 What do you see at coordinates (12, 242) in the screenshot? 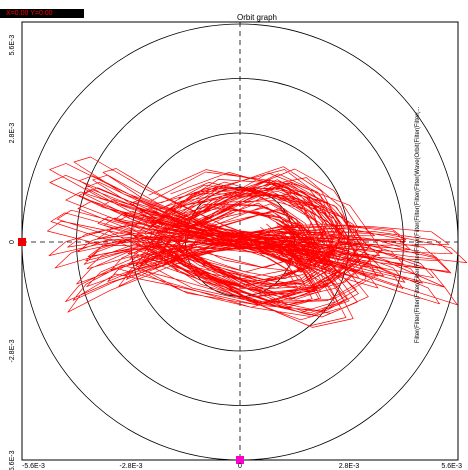
I see `y-tick-label: 0` at bounding box center [12, 242].